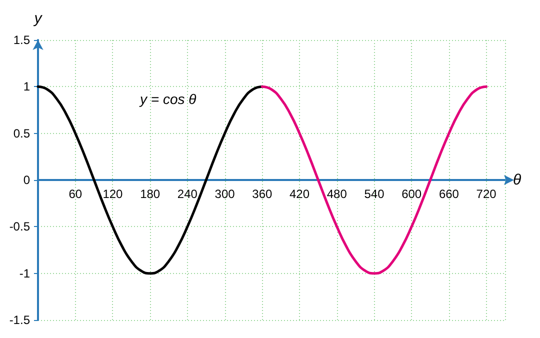 The height and width of the screenshot is (338, 540). What do you see at coordinates (21, 133) in the screenshot?
I see `y-tick-label: 0.5` at bounding box center [21, 133].